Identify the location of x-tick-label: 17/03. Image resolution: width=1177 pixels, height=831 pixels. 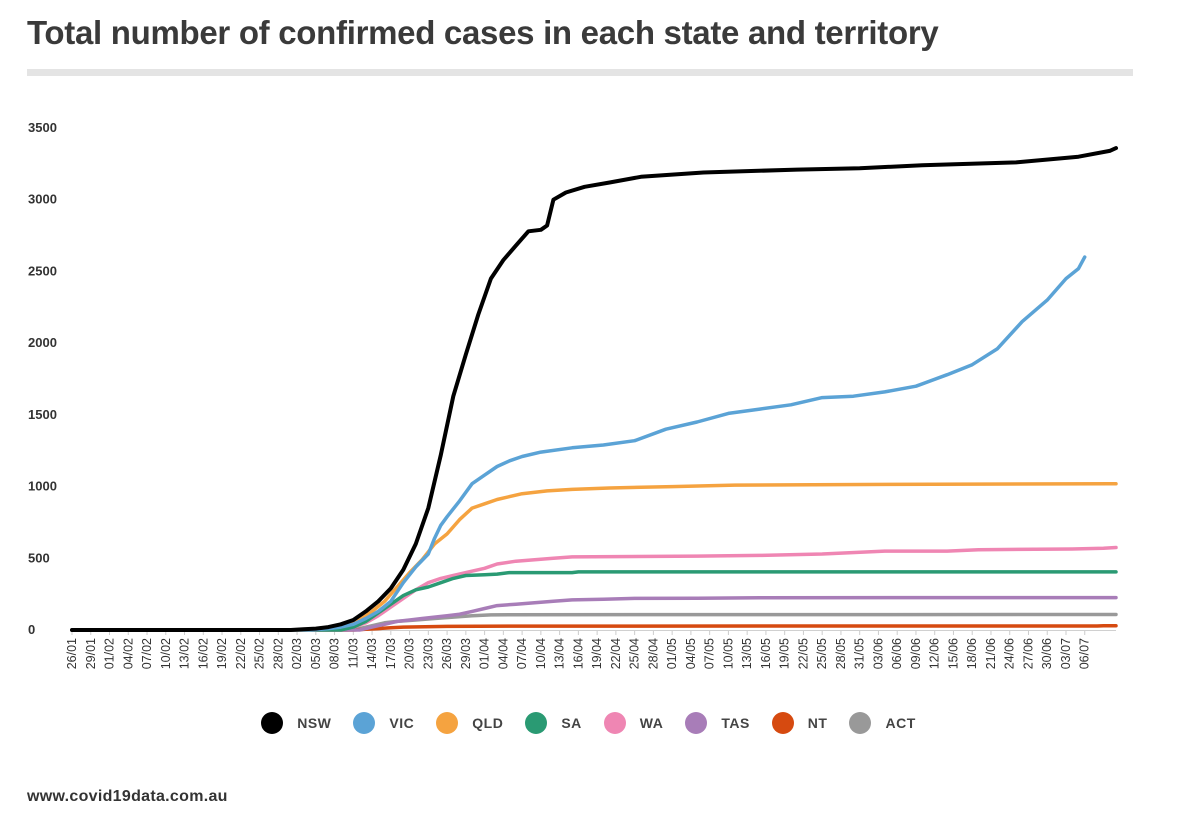
(391, 653).